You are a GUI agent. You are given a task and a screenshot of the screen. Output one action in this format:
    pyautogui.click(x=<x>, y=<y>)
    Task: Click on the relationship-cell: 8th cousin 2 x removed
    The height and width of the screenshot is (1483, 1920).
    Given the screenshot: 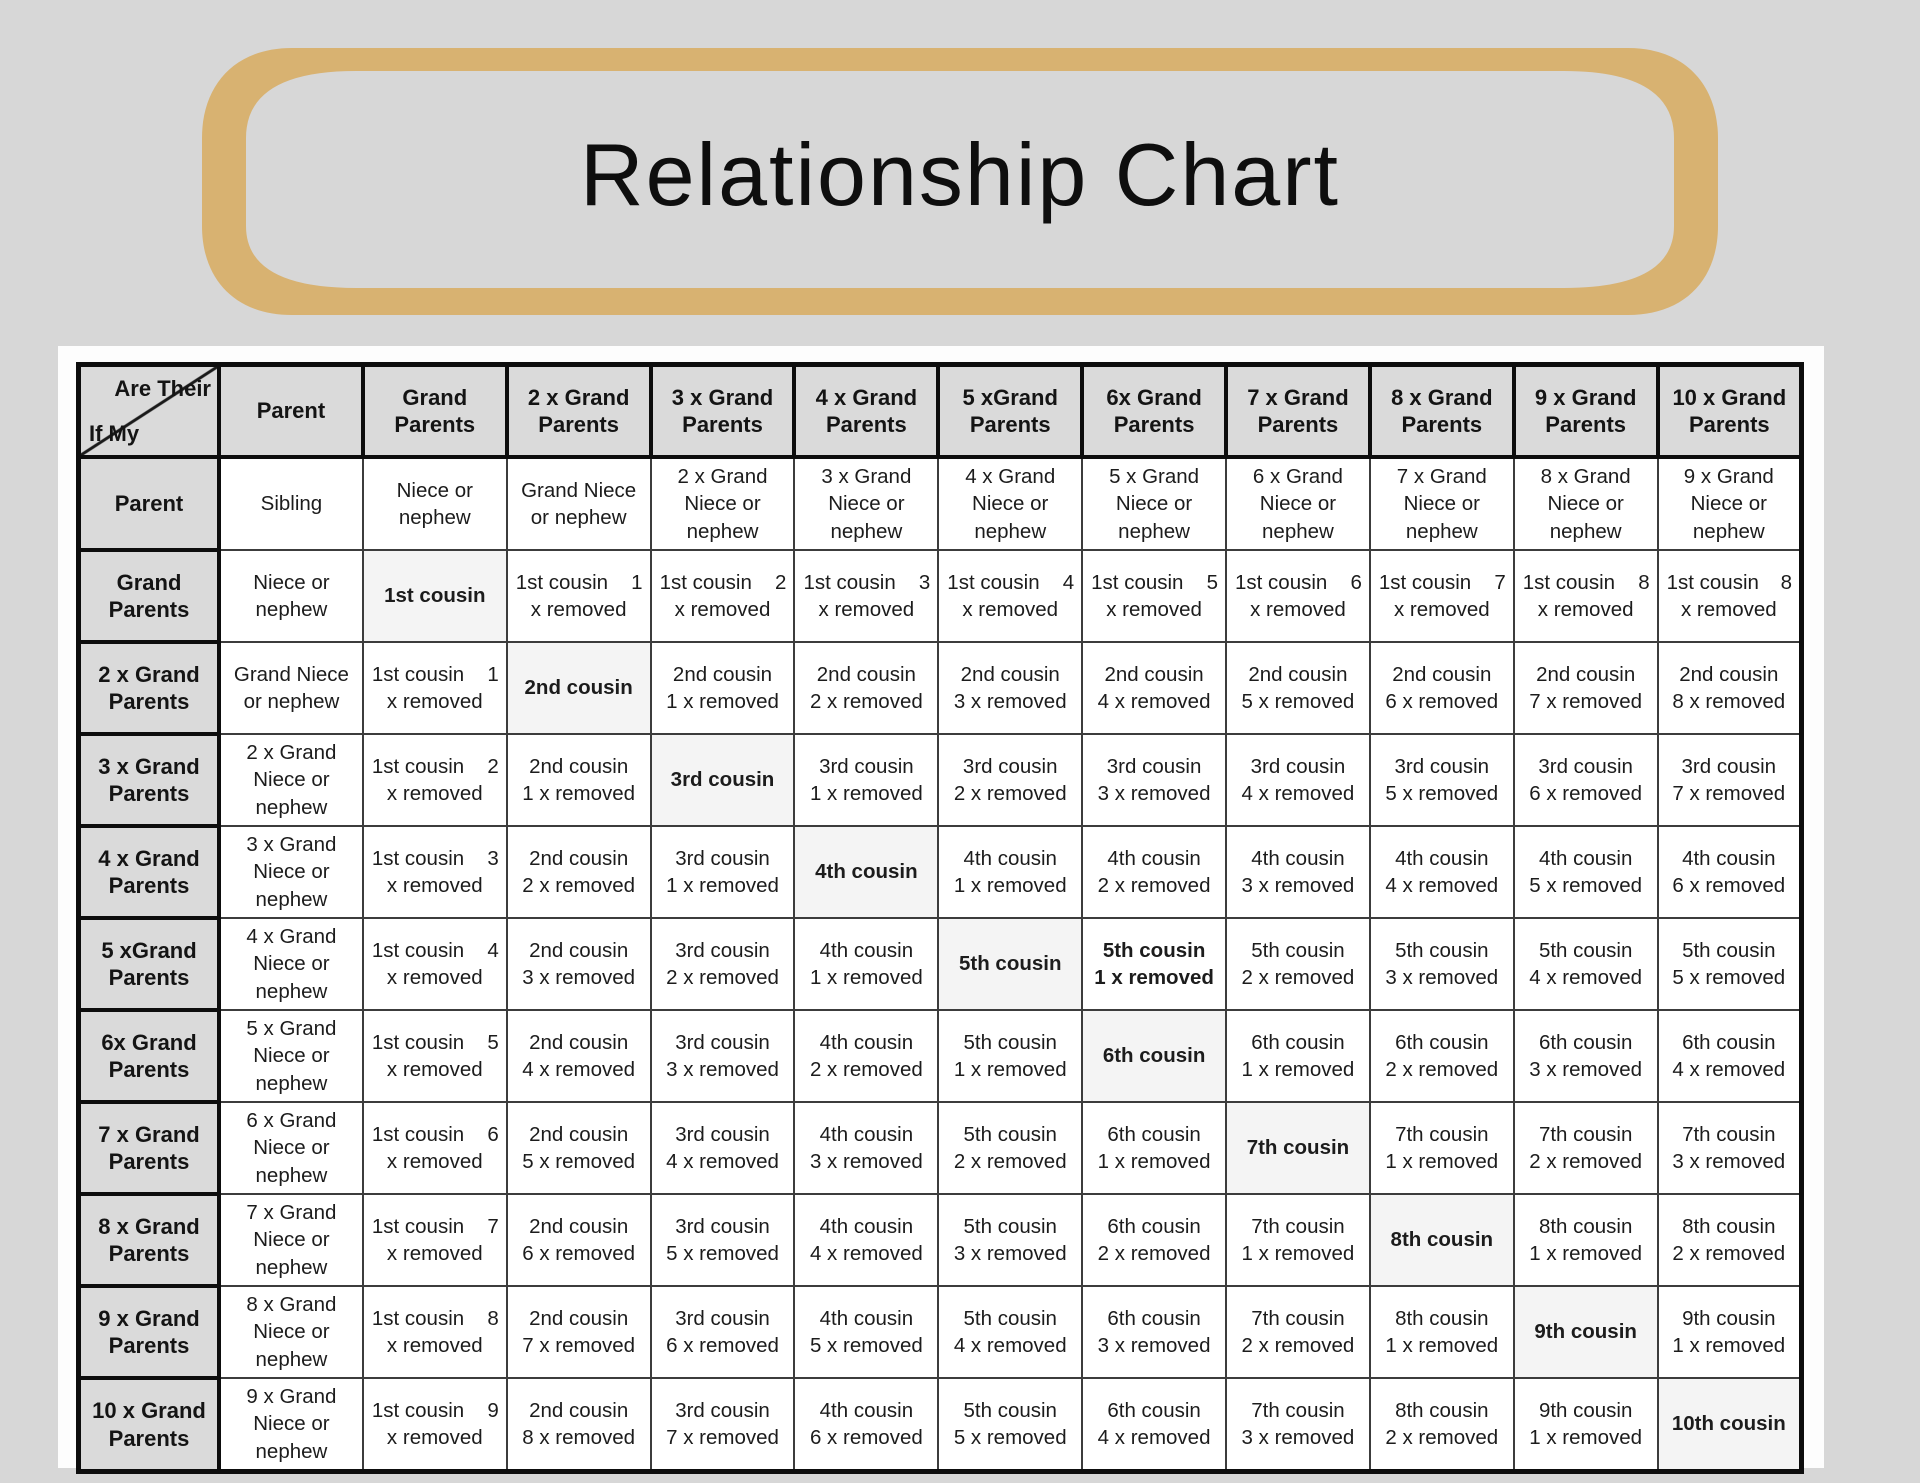 What is the action you would take?
    pyautogui.click(x=1729, y=1240)
    